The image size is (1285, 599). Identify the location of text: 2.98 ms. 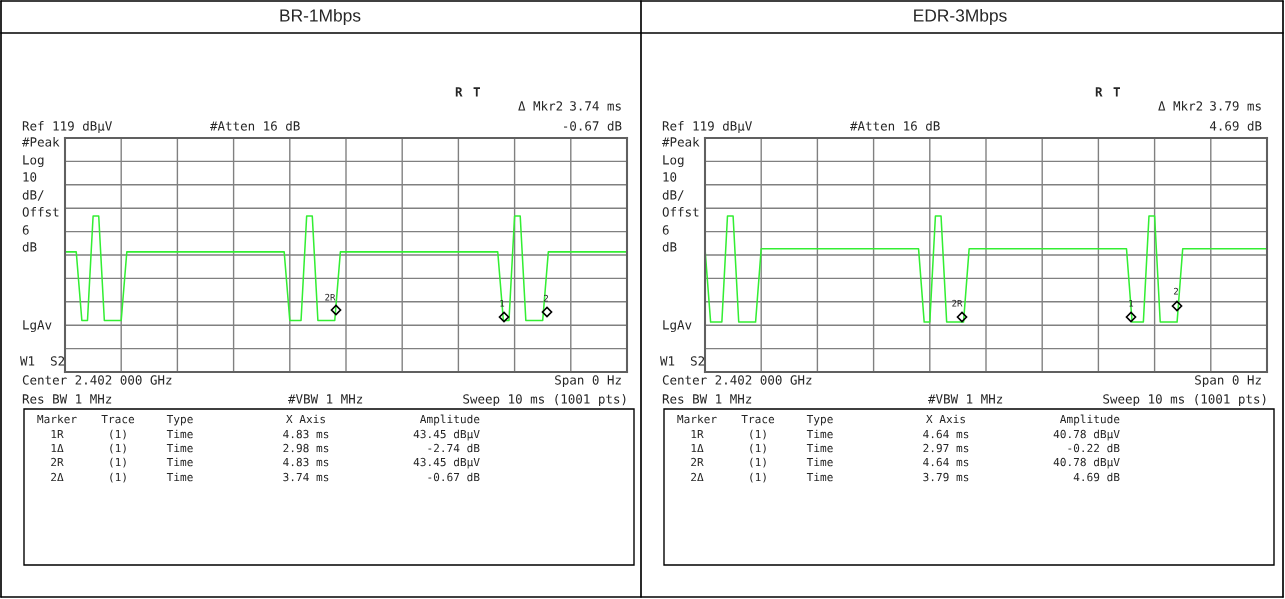
(306, 448).